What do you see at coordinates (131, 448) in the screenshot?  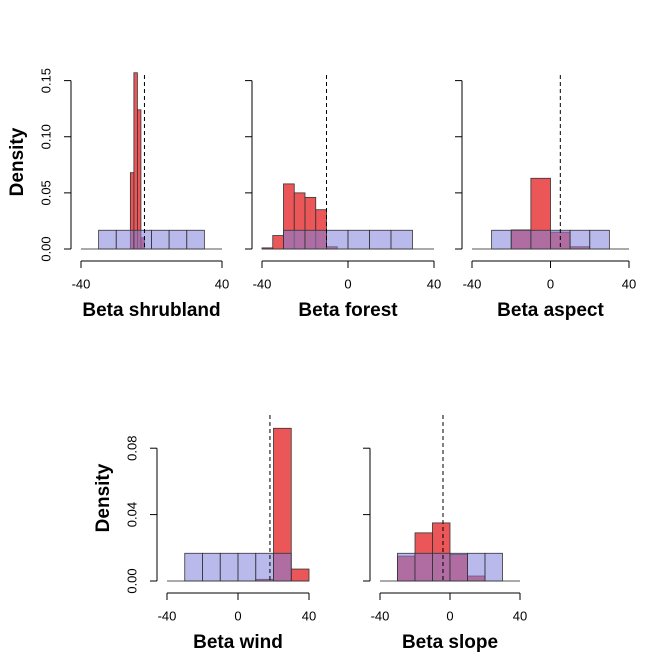 I see `y-tick-label: 0.08` at bounding box center [131, 448].